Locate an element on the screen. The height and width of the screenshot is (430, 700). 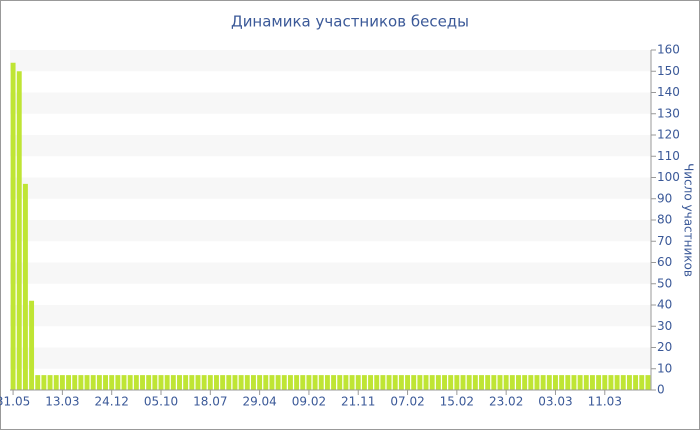
y-tick-label: 140 is located at coordinates (668, 92).